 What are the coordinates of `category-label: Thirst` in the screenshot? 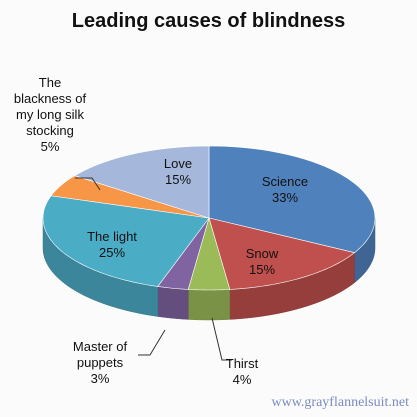 It's located at (242, 363).